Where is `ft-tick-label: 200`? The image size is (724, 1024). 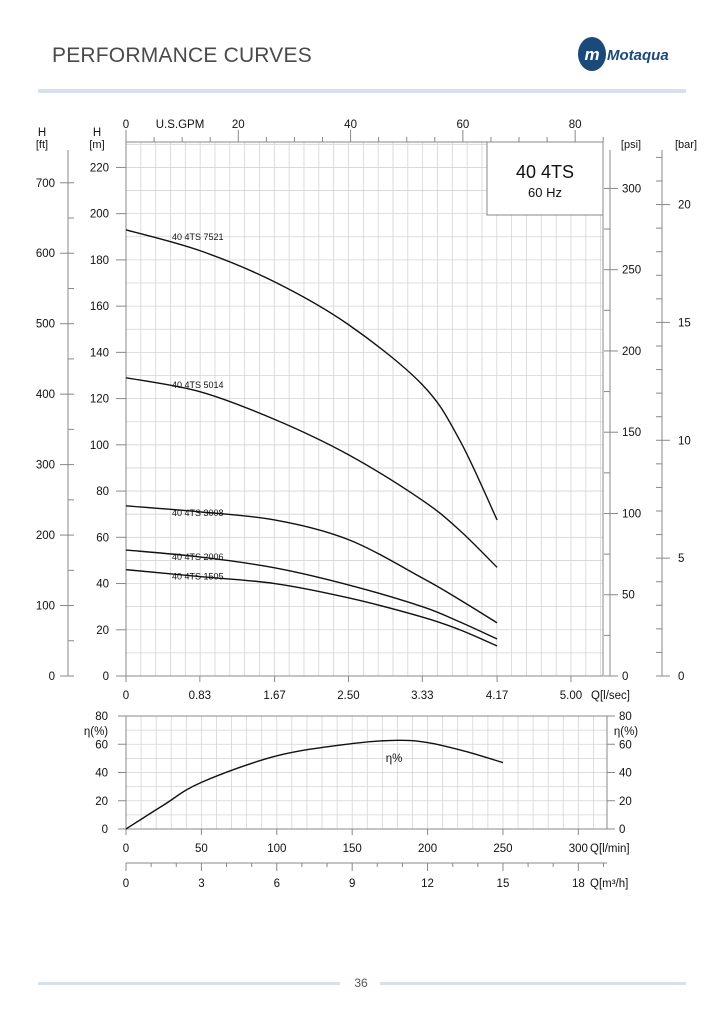 ft-tick-label: 200 is located at coordinates (45, 536).